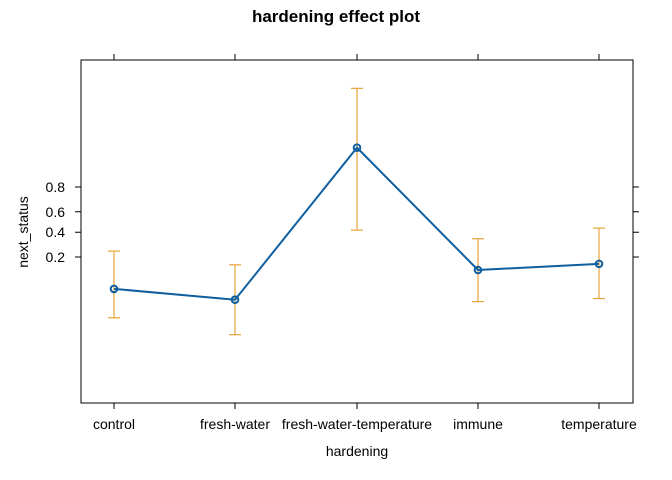  I want to click on y-axis-label: next_status, so click(23, 232).